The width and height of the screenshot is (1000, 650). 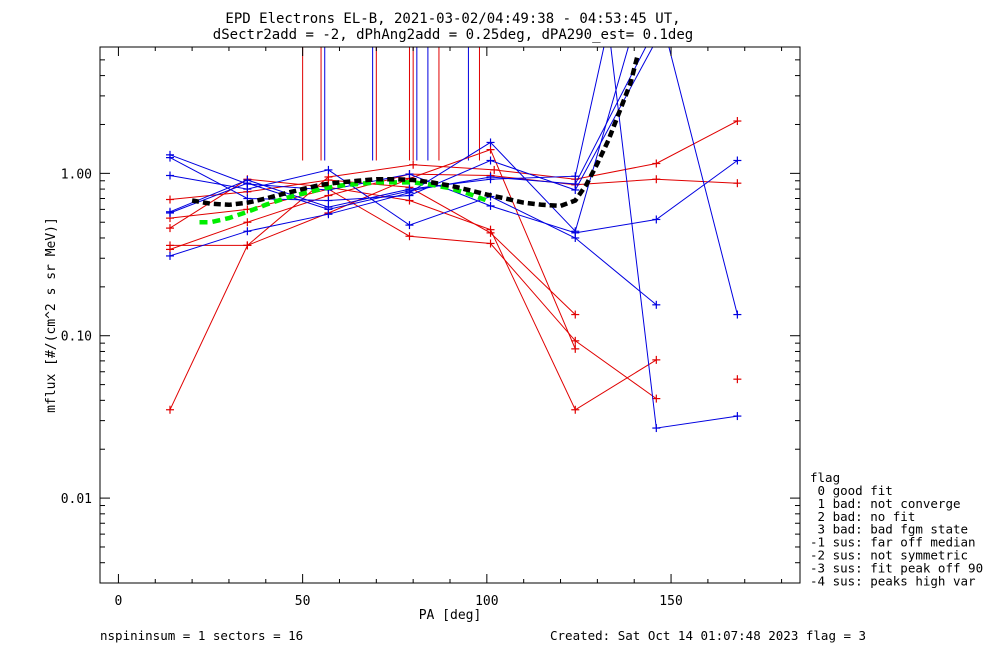 What do you see at coordinates (119, 601) in the screenshot?
I see `x-tick-label: 0` at bounding box center [119, 601].